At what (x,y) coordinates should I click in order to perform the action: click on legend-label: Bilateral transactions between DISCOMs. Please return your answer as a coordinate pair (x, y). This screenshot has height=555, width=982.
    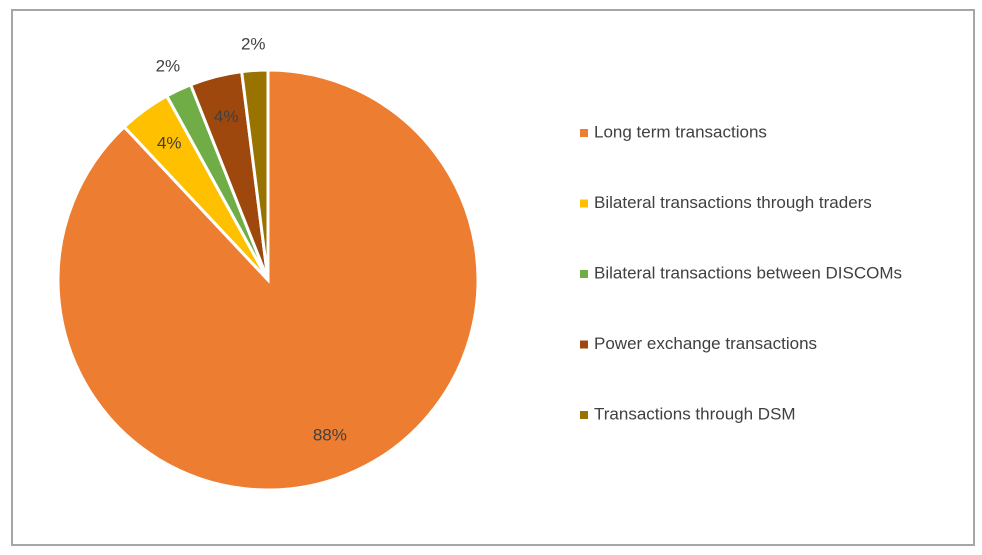
    Looking at the image, I should click on (748, 272).